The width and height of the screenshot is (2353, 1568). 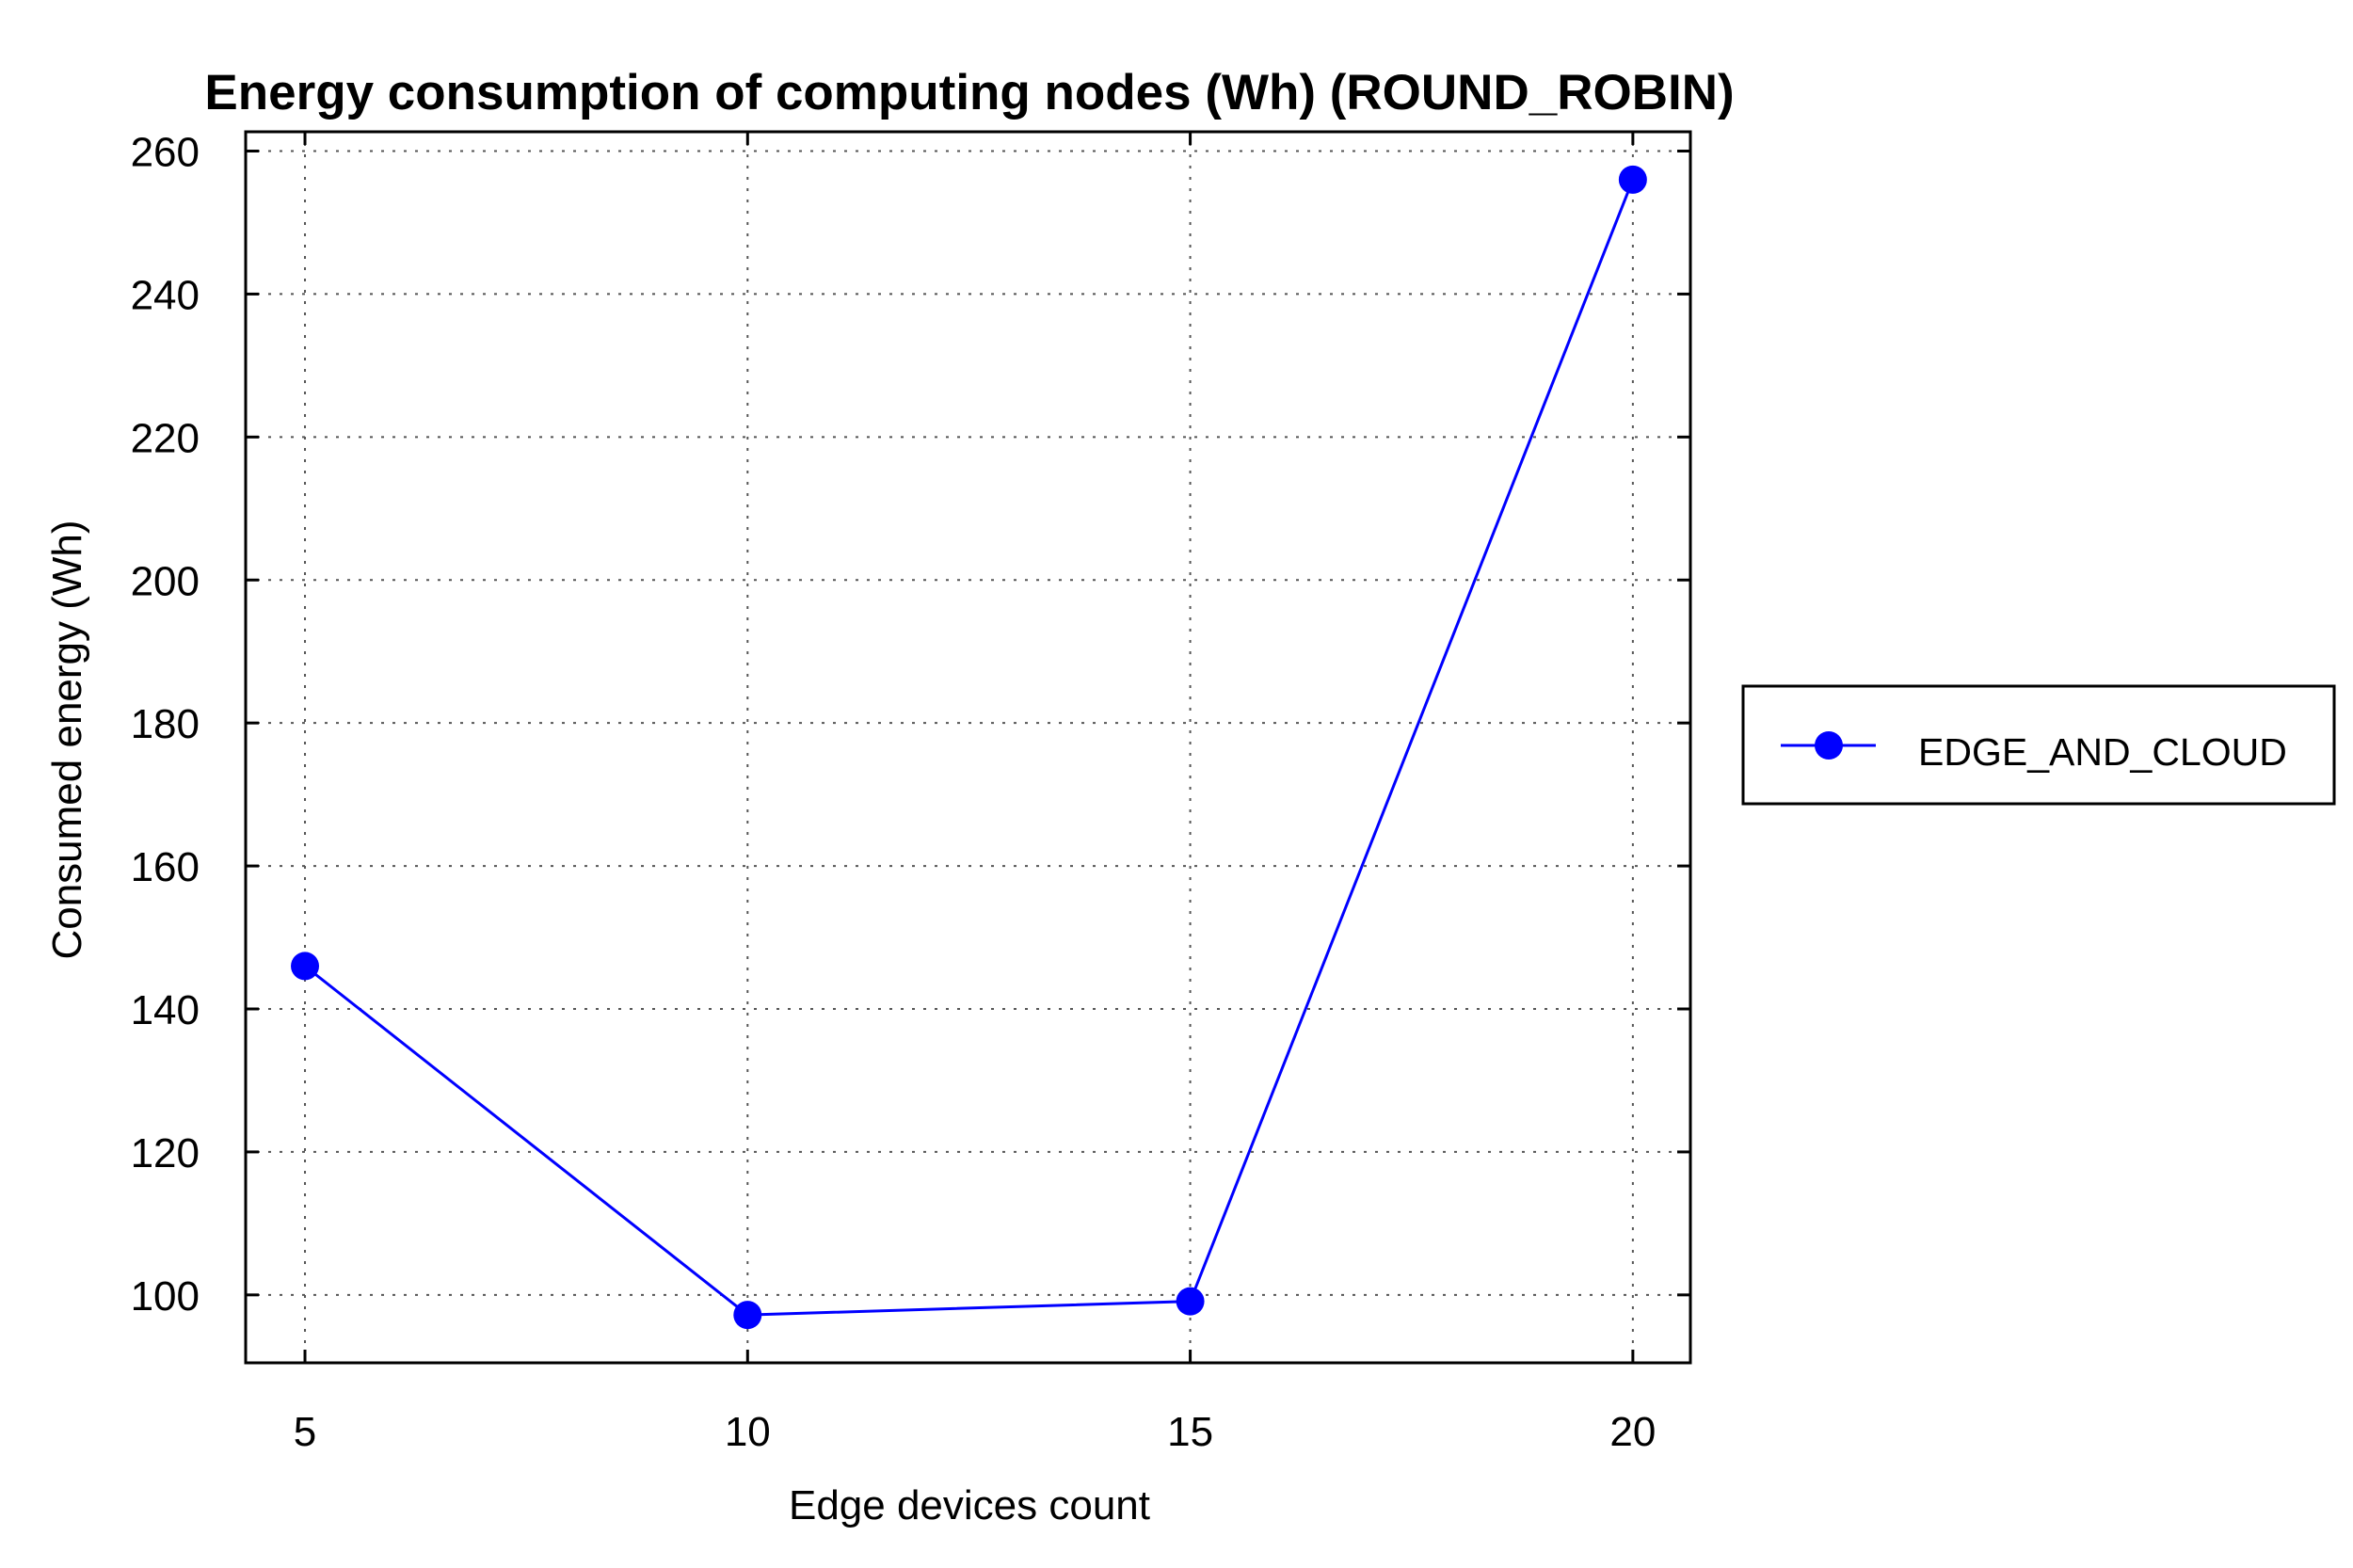 I want to click on y-tick-label: 140, so click(x=165, y=1010).